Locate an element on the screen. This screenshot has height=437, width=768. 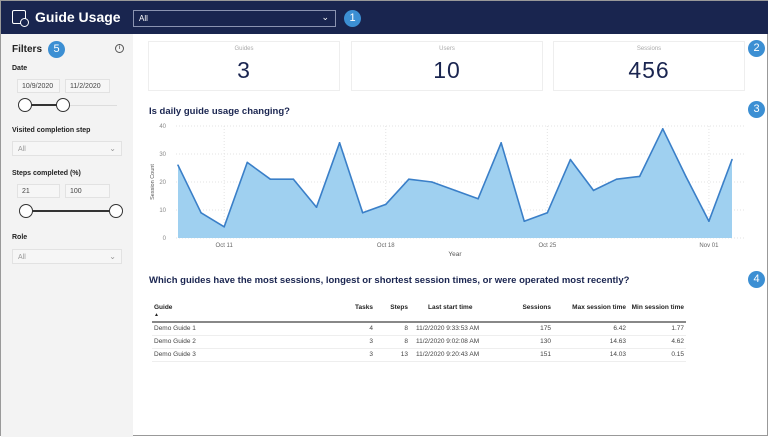
y-tick-label: 30 is located at coordinates (162, 155).